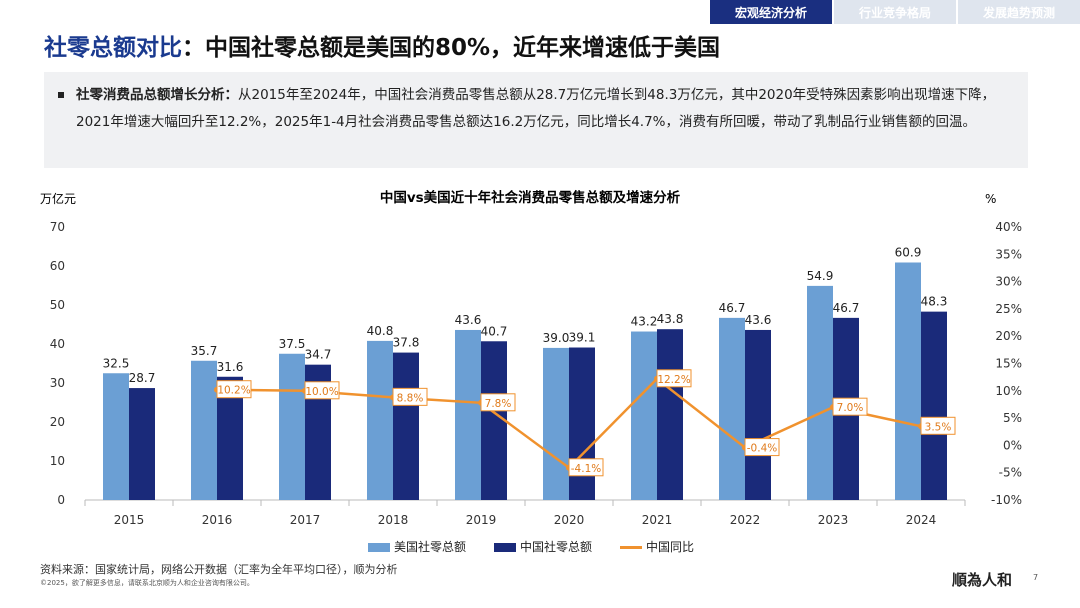  Describe the element at coordinates (990, 199) in the screenshot. I see `y2-axis-label: %` at that location.